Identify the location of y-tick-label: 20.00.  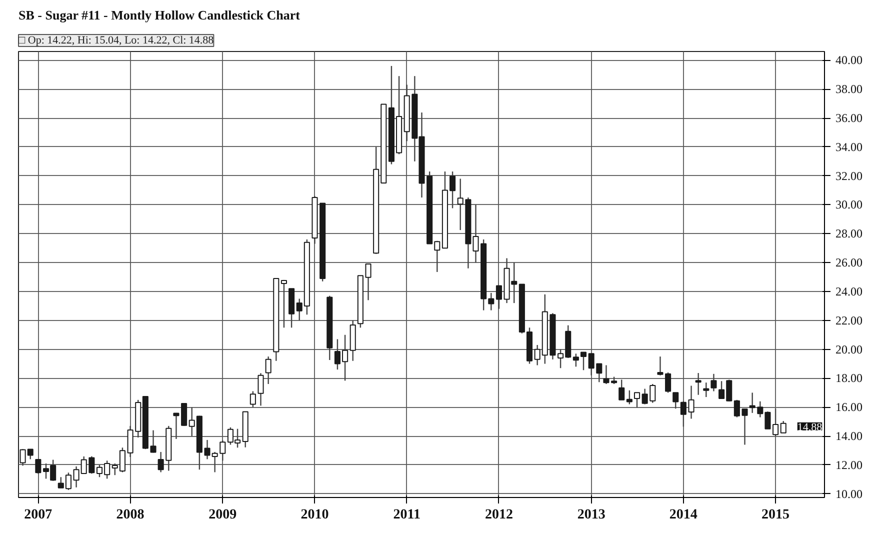
(849, 349).